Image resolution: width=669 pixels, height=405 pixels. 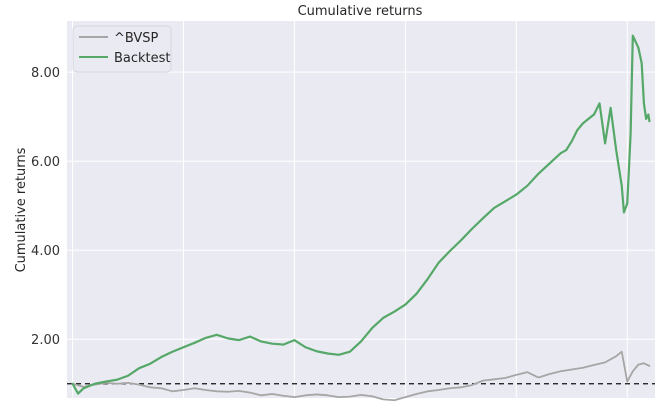 I want to click on y-axis-ticks: 2.00 4.00 6.00 8.00, so click(x=45, y=207).